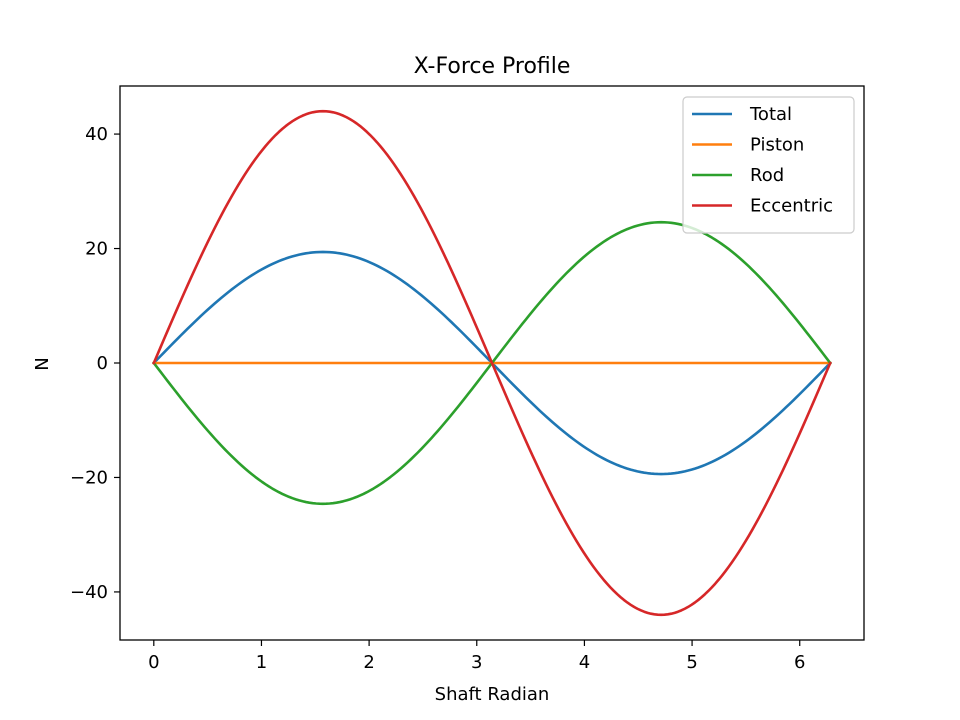 Image resolution: width=960 pixels, height=720 pixels. What do you see at coordinates (492, 694) in the screenshot?
I see `x-axis-label: Shaft Radian` at bounding box center [492, 694].